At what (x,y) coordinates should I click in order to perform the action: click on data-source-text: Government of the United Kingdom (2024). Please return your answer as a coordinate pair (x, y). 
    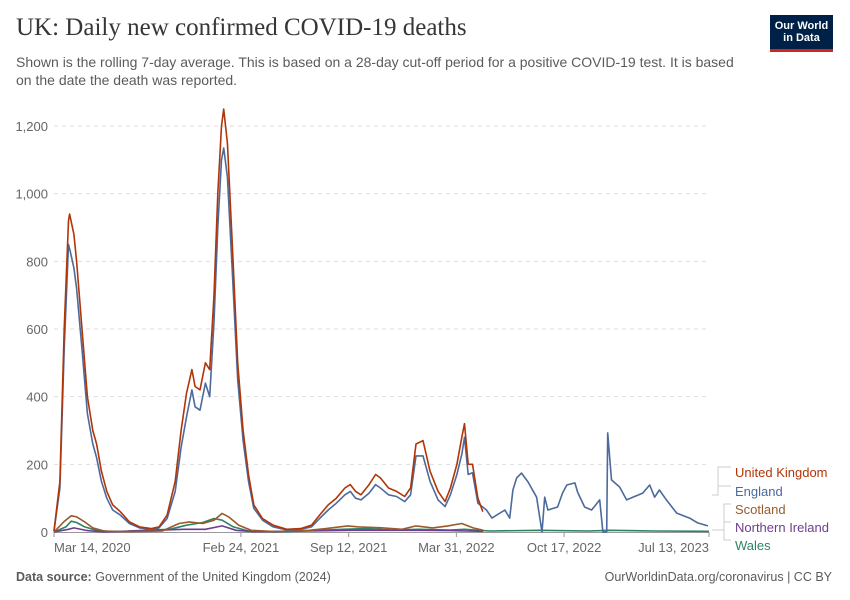
    Looking at the image, I should click on (213, 577).